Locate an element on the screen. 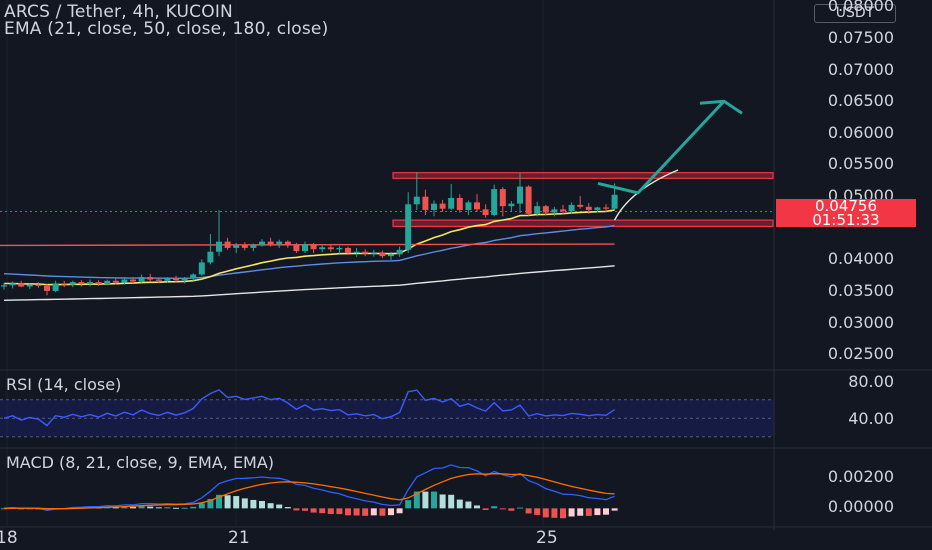 This screenshot has height=550, width=932. price-axis-label: 0.06500 is located at coordinates (860, 101).